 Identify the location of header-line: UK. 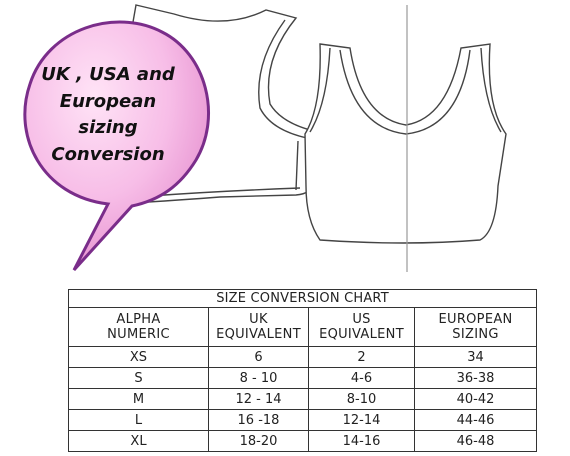
(258, 319).